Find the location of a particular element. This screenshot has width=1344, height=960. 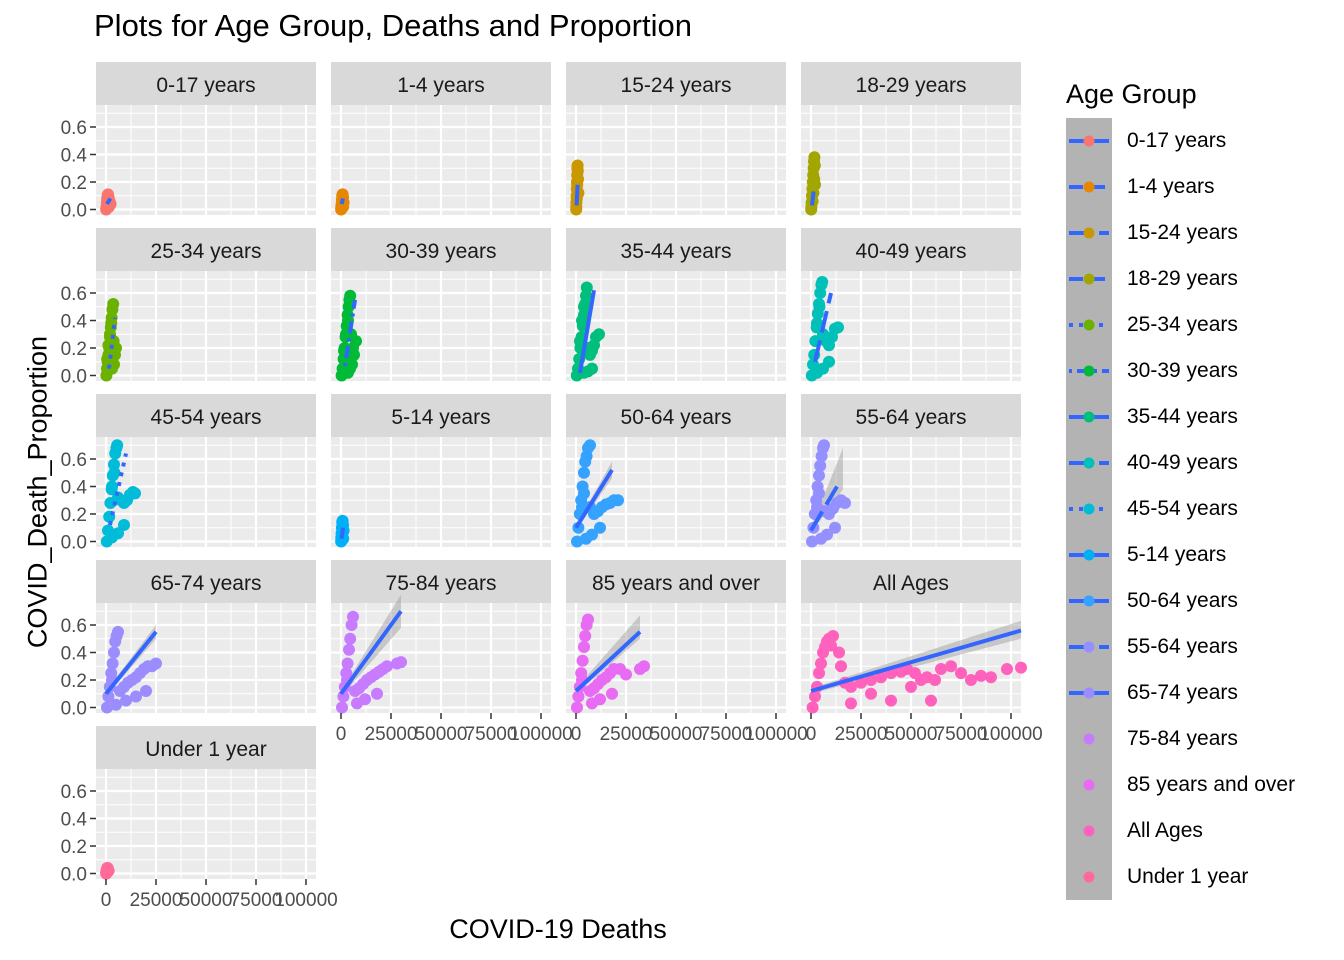

legend-label: Under 1 year is located at coordinates (1188, 876).